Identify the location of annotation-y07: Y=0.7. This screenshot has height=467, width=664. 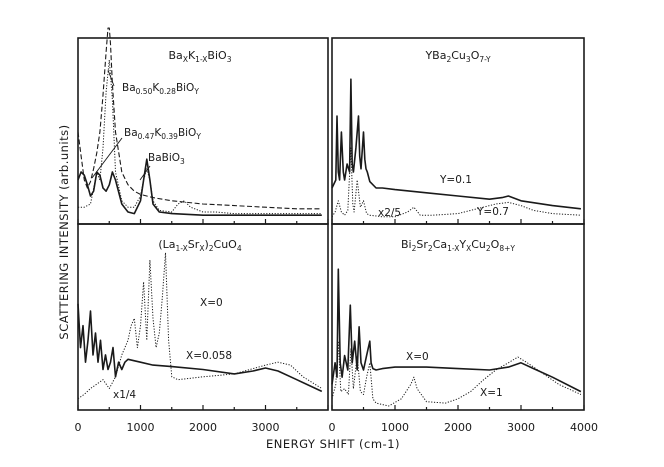
(492, 212).